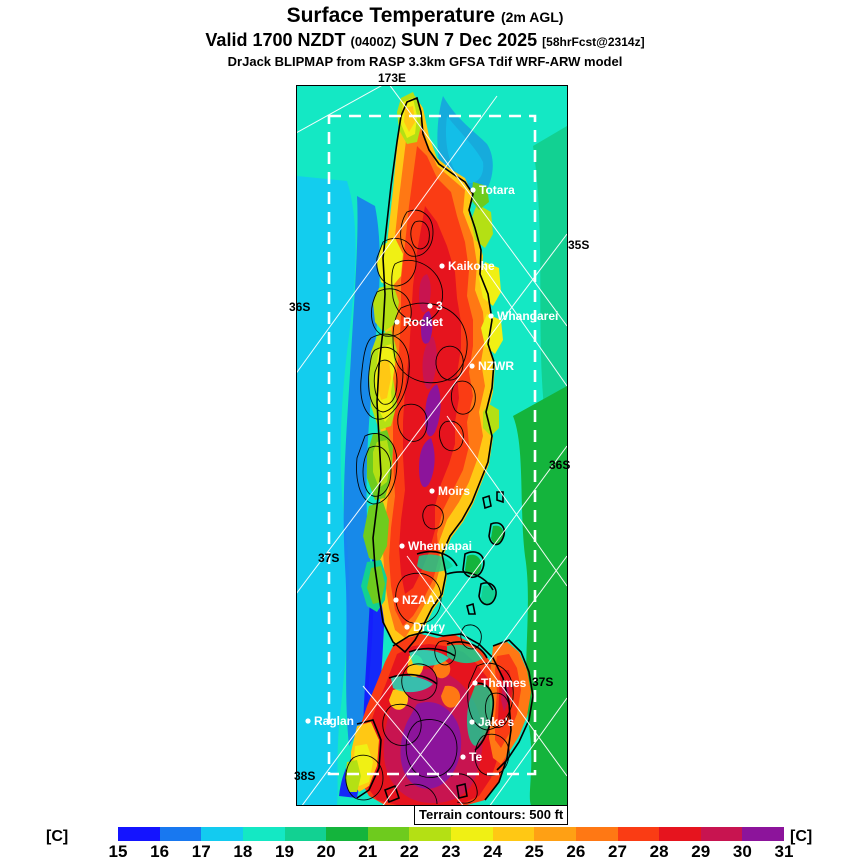  What do you see at coordinates (471, 266) in the screenshot?
I see `svg-text: Kaikohe` at bounding box center [471, 266].